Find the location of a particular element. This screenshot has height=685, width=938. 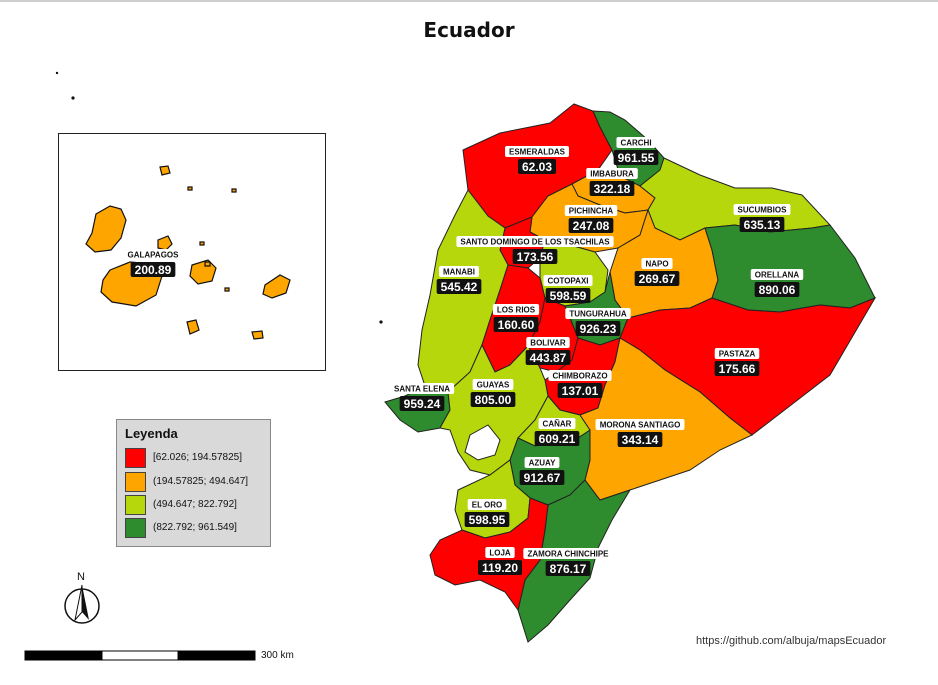

province-value: 876.17 is located at coordinates (568, 569).